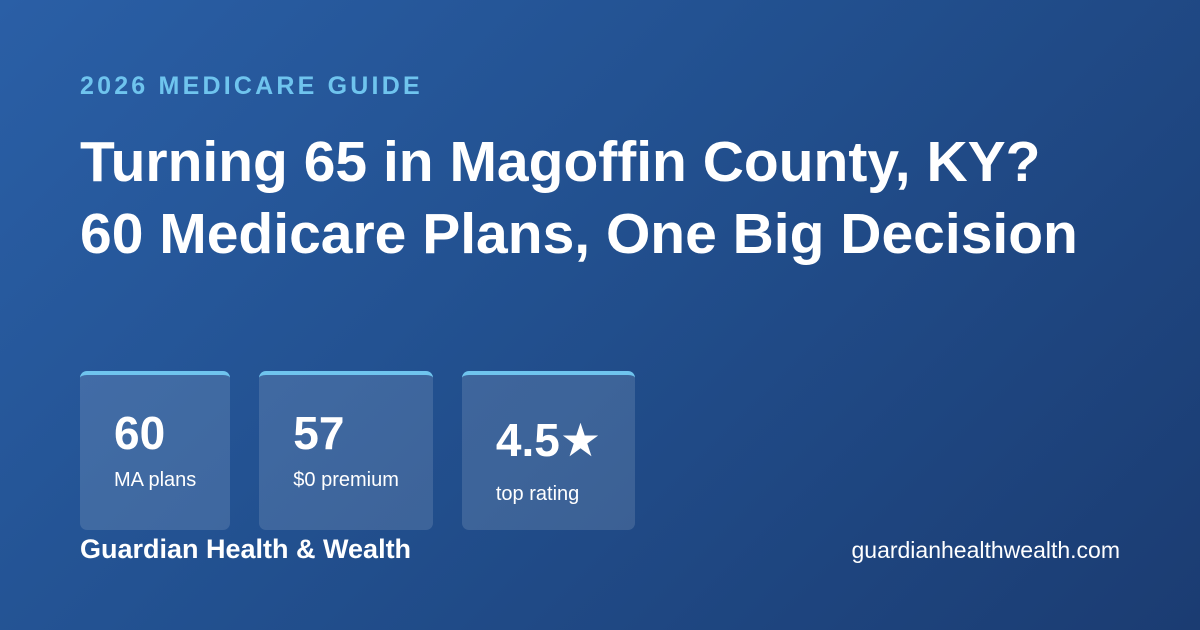  I want to click on stat-value: 60, so click(140, 433).